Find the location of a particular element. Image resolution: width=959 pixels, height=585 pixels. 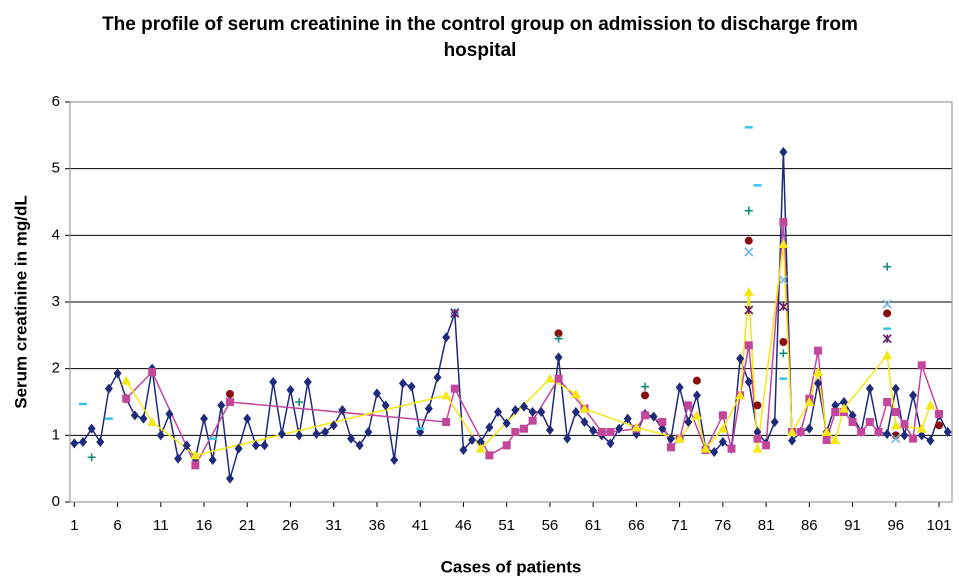

circle is located at coordinates (645, 395).